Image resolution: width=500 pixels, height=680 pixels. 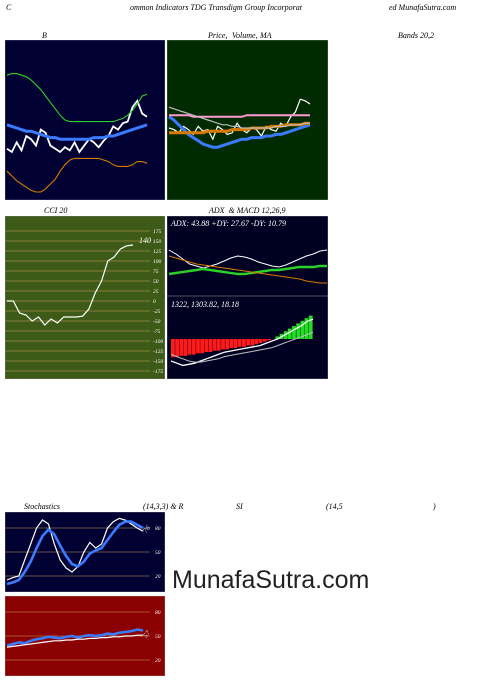 What do you see at coordinates (75, 549) in the screenshot?
I see `stochastics-series-white` at bounding box center [75, 549].